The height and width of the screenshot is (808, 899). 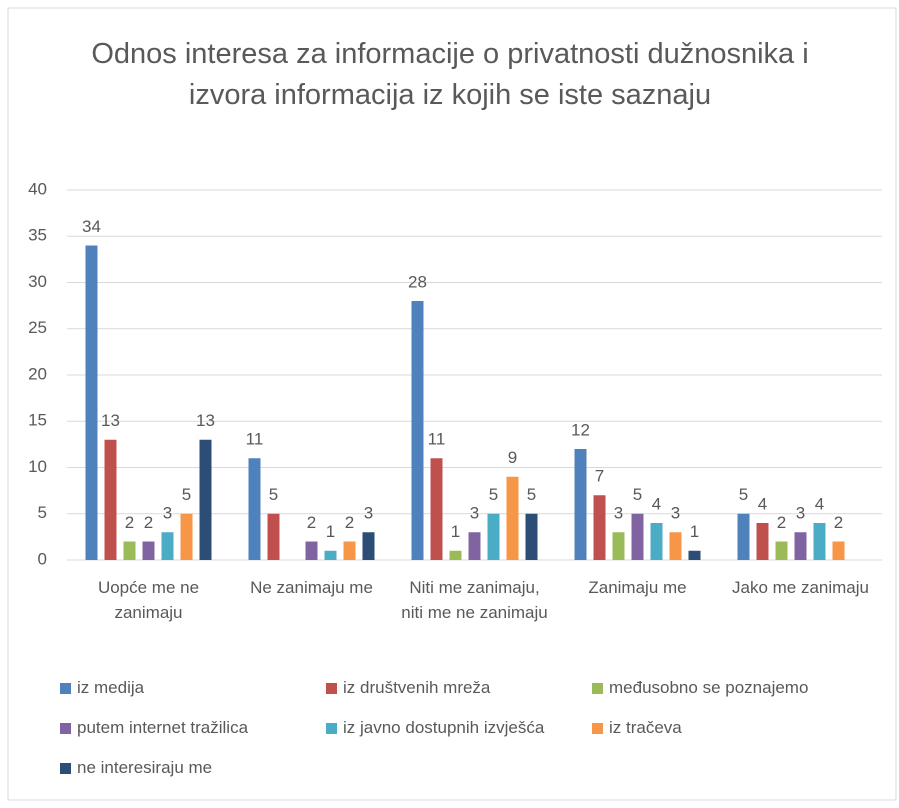 I want to click on x-tick-label: Uopće me ne zanimaju, so click(x=148, y=600).